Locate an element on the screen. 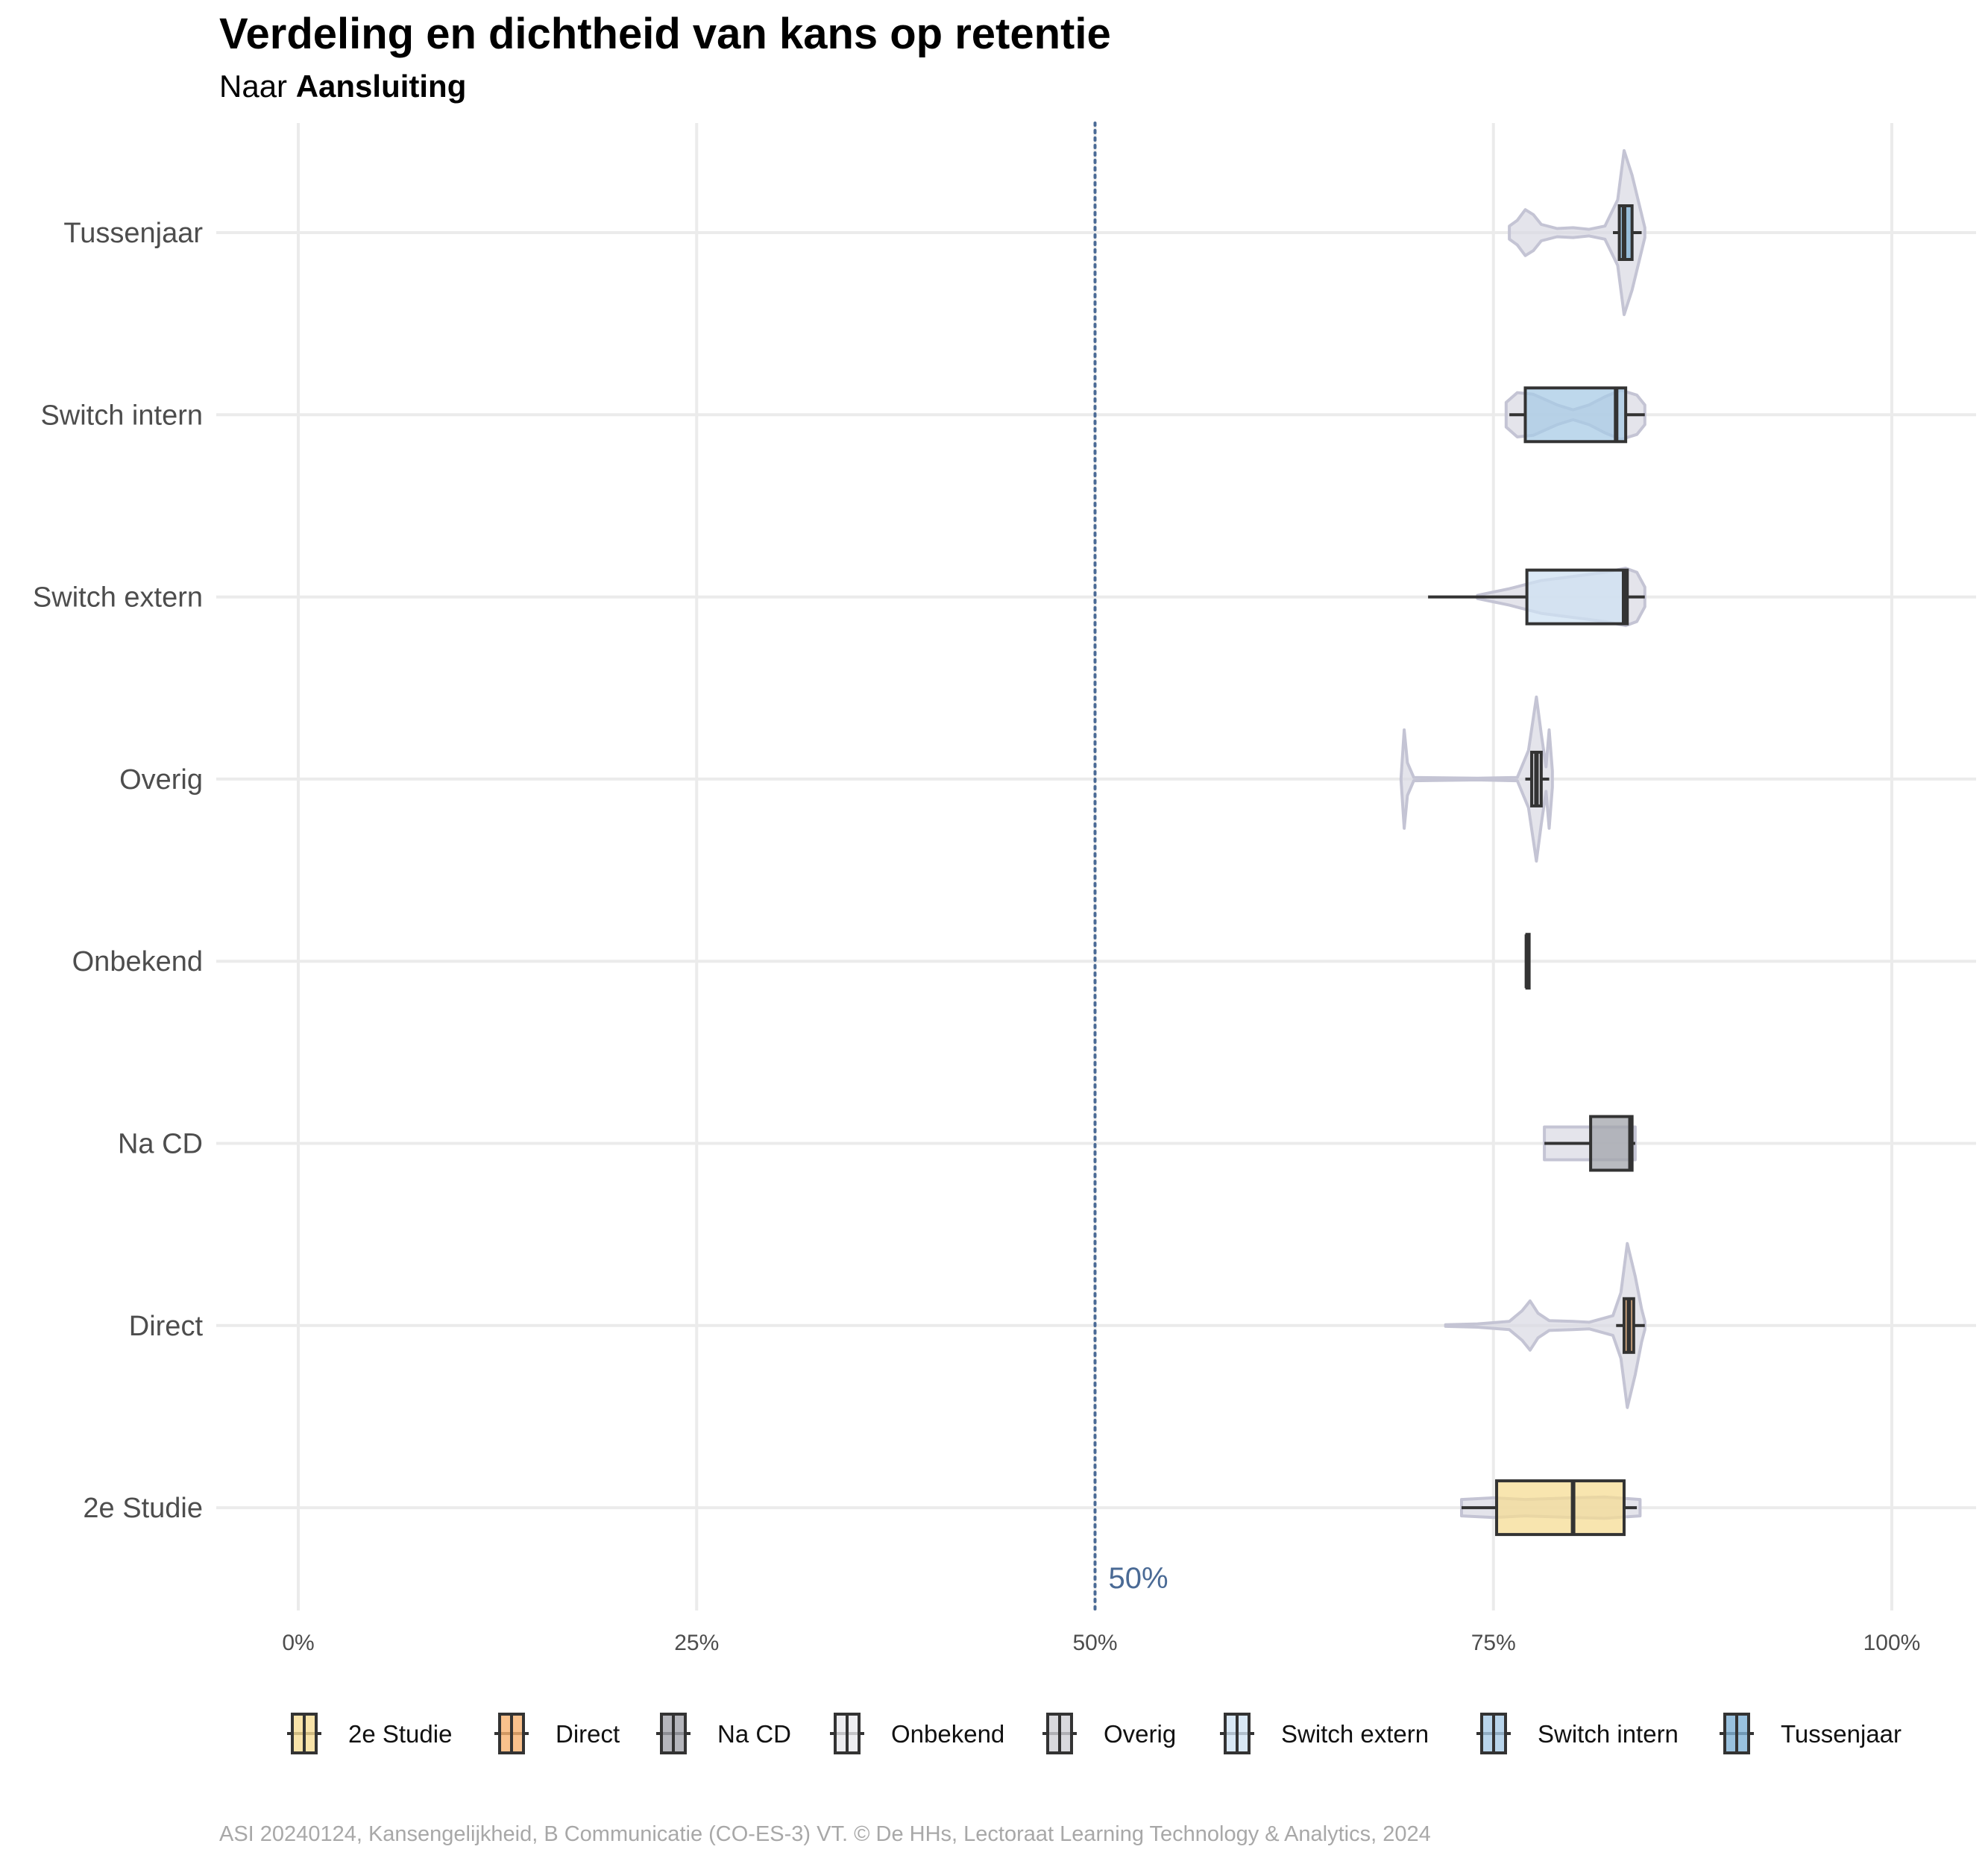  box-switch-extern is located at coordinates (1577, 597).